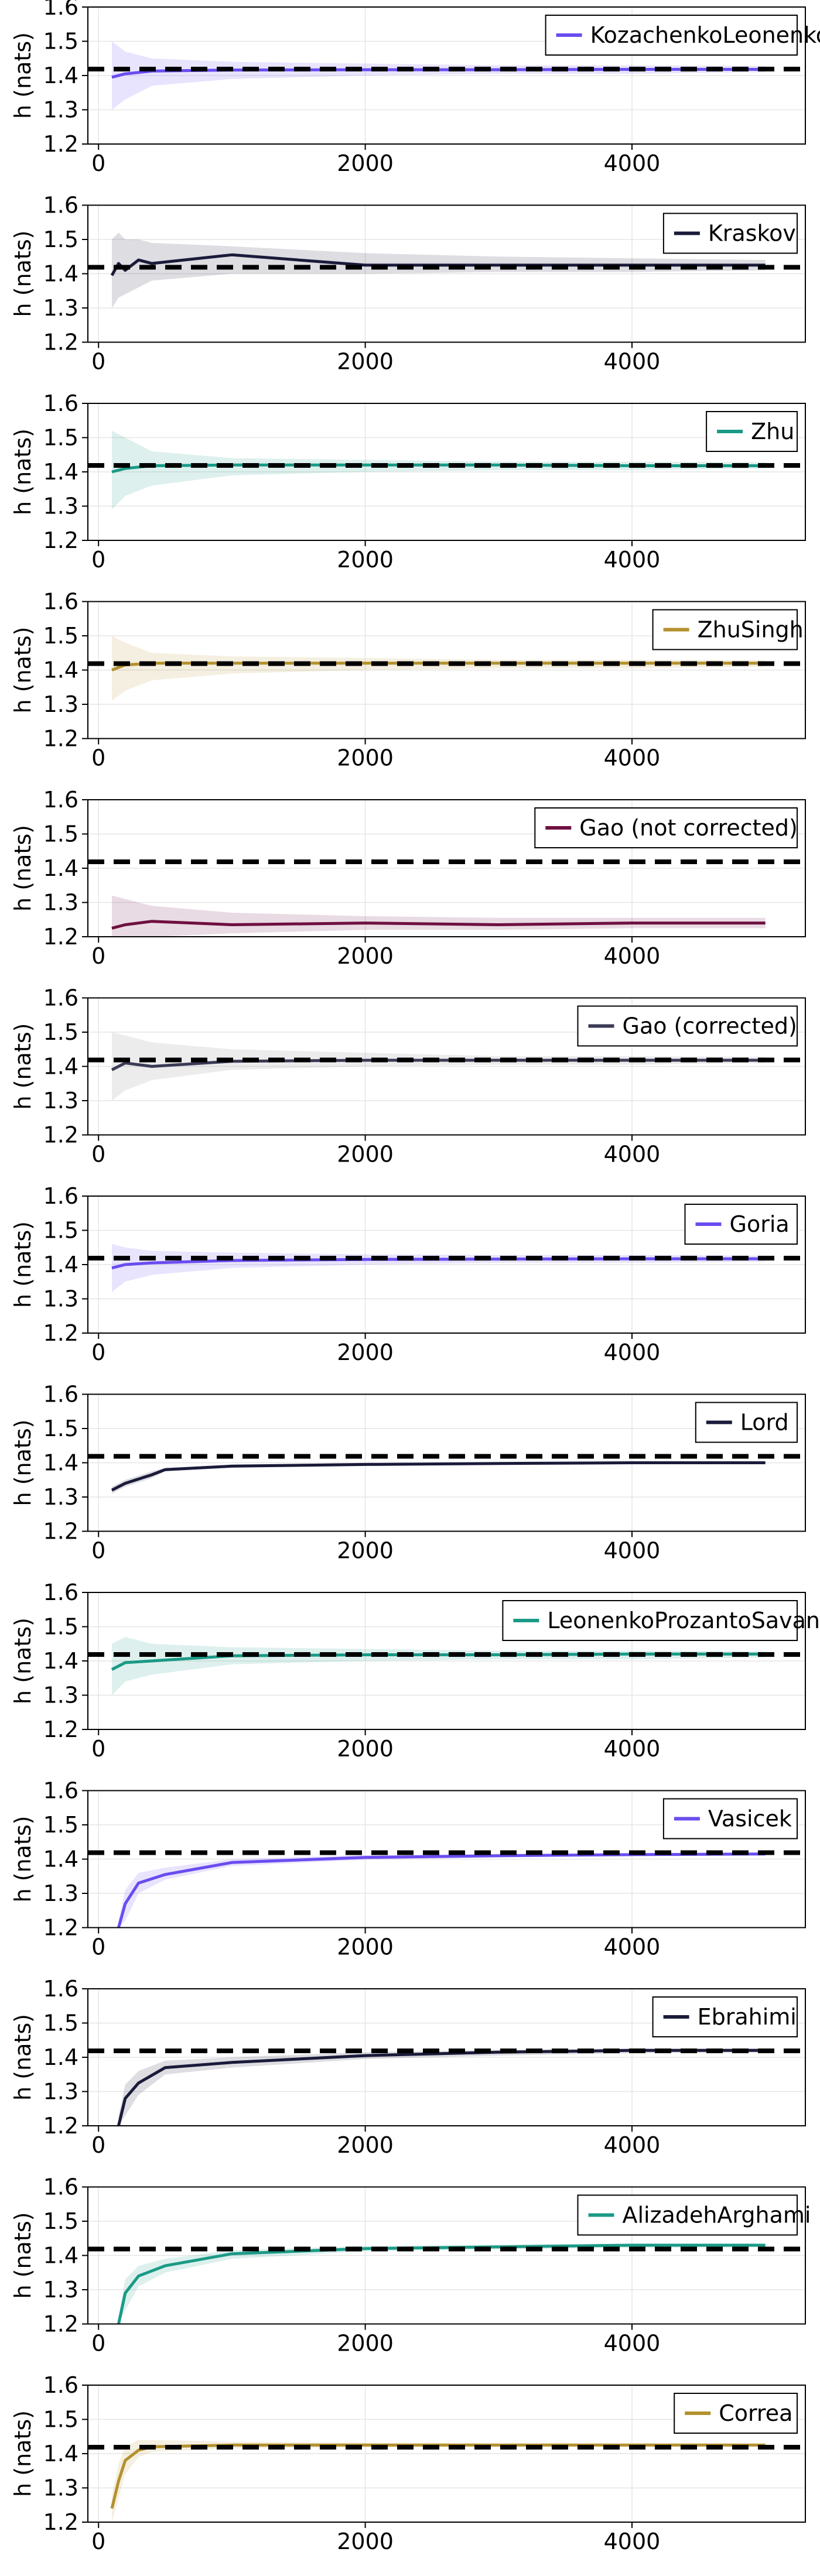  What do you see at coordinates (755, 2413) in the screenshot?
I see `legend-label: Correa` at bounding box center [755, 2413].